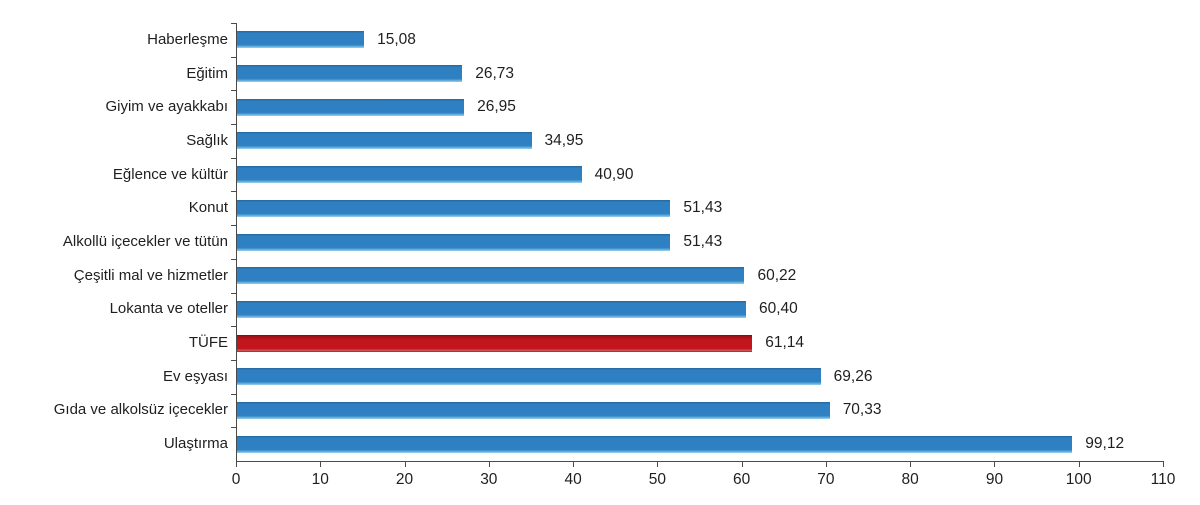 The image size is (1200, 505). Describe the element at coordinates (195, 444) in the screenshot. I see `category-label: Ulaştırma` at that location.